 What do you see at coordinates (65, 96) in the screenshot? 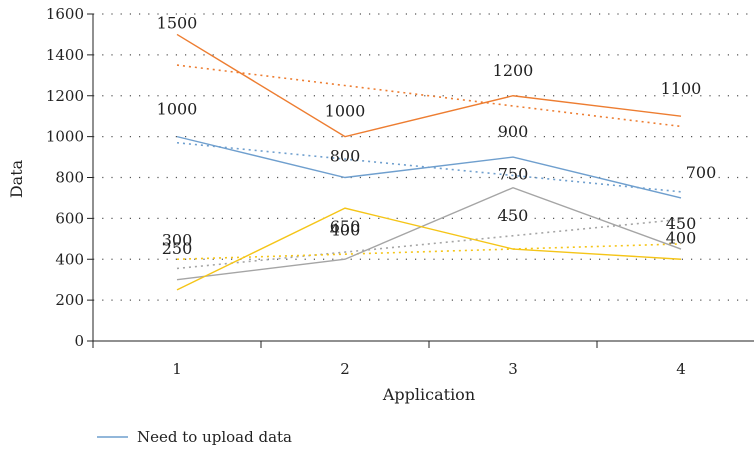
I see `y-tick-label: 1200` at bounding box center [65, 96].